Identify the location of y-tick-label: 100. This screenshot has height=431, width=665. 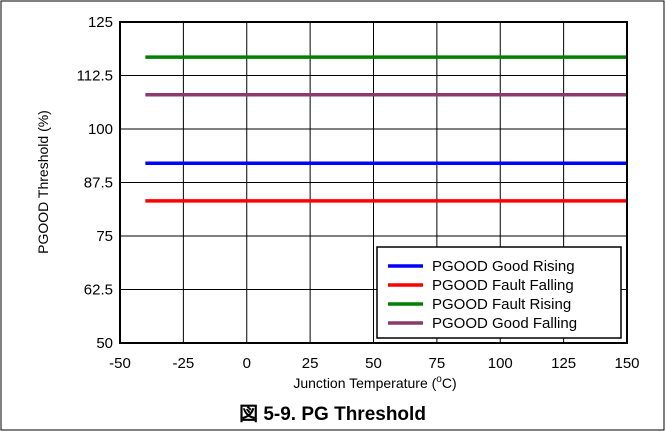
(100, 129).